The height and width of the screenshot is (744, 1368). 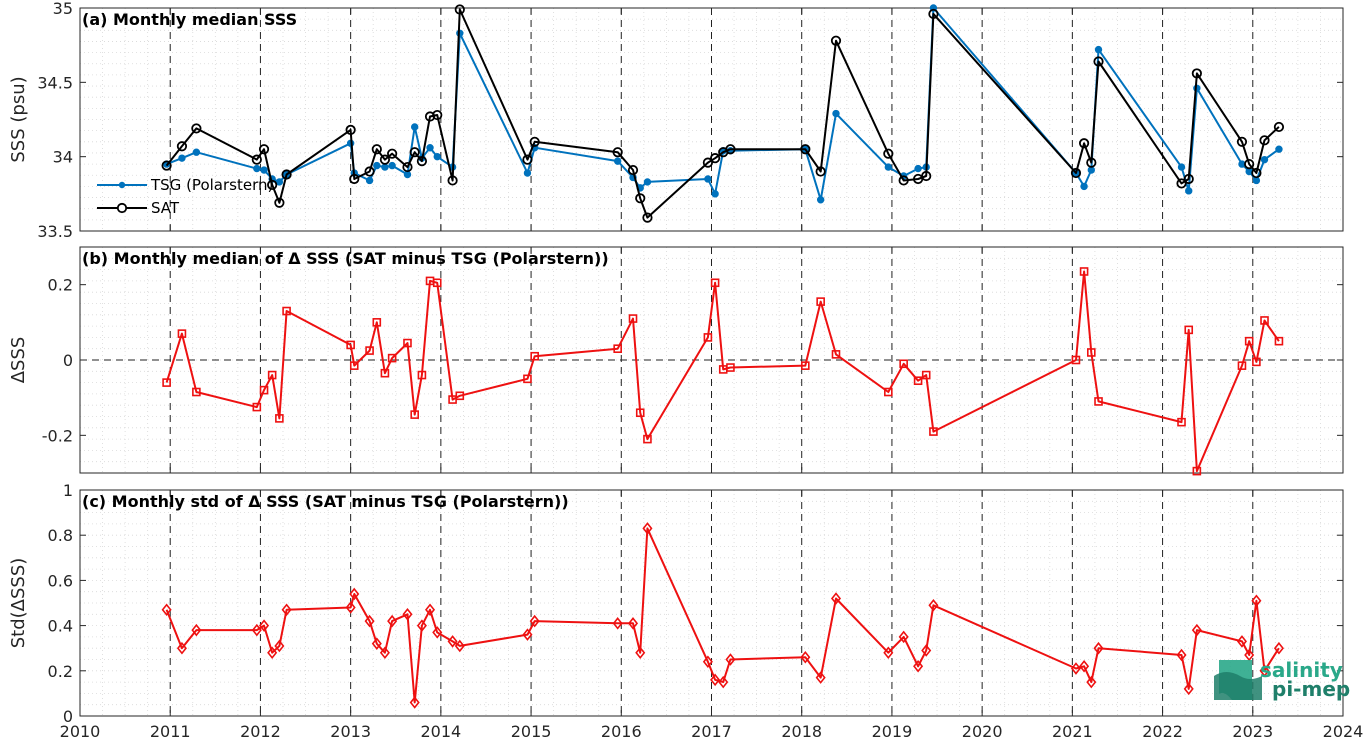 What do you see at coordinates (982, 731) in the screenshot?
I see `x-tick-label: 2020` at bounding box center [982, 731].